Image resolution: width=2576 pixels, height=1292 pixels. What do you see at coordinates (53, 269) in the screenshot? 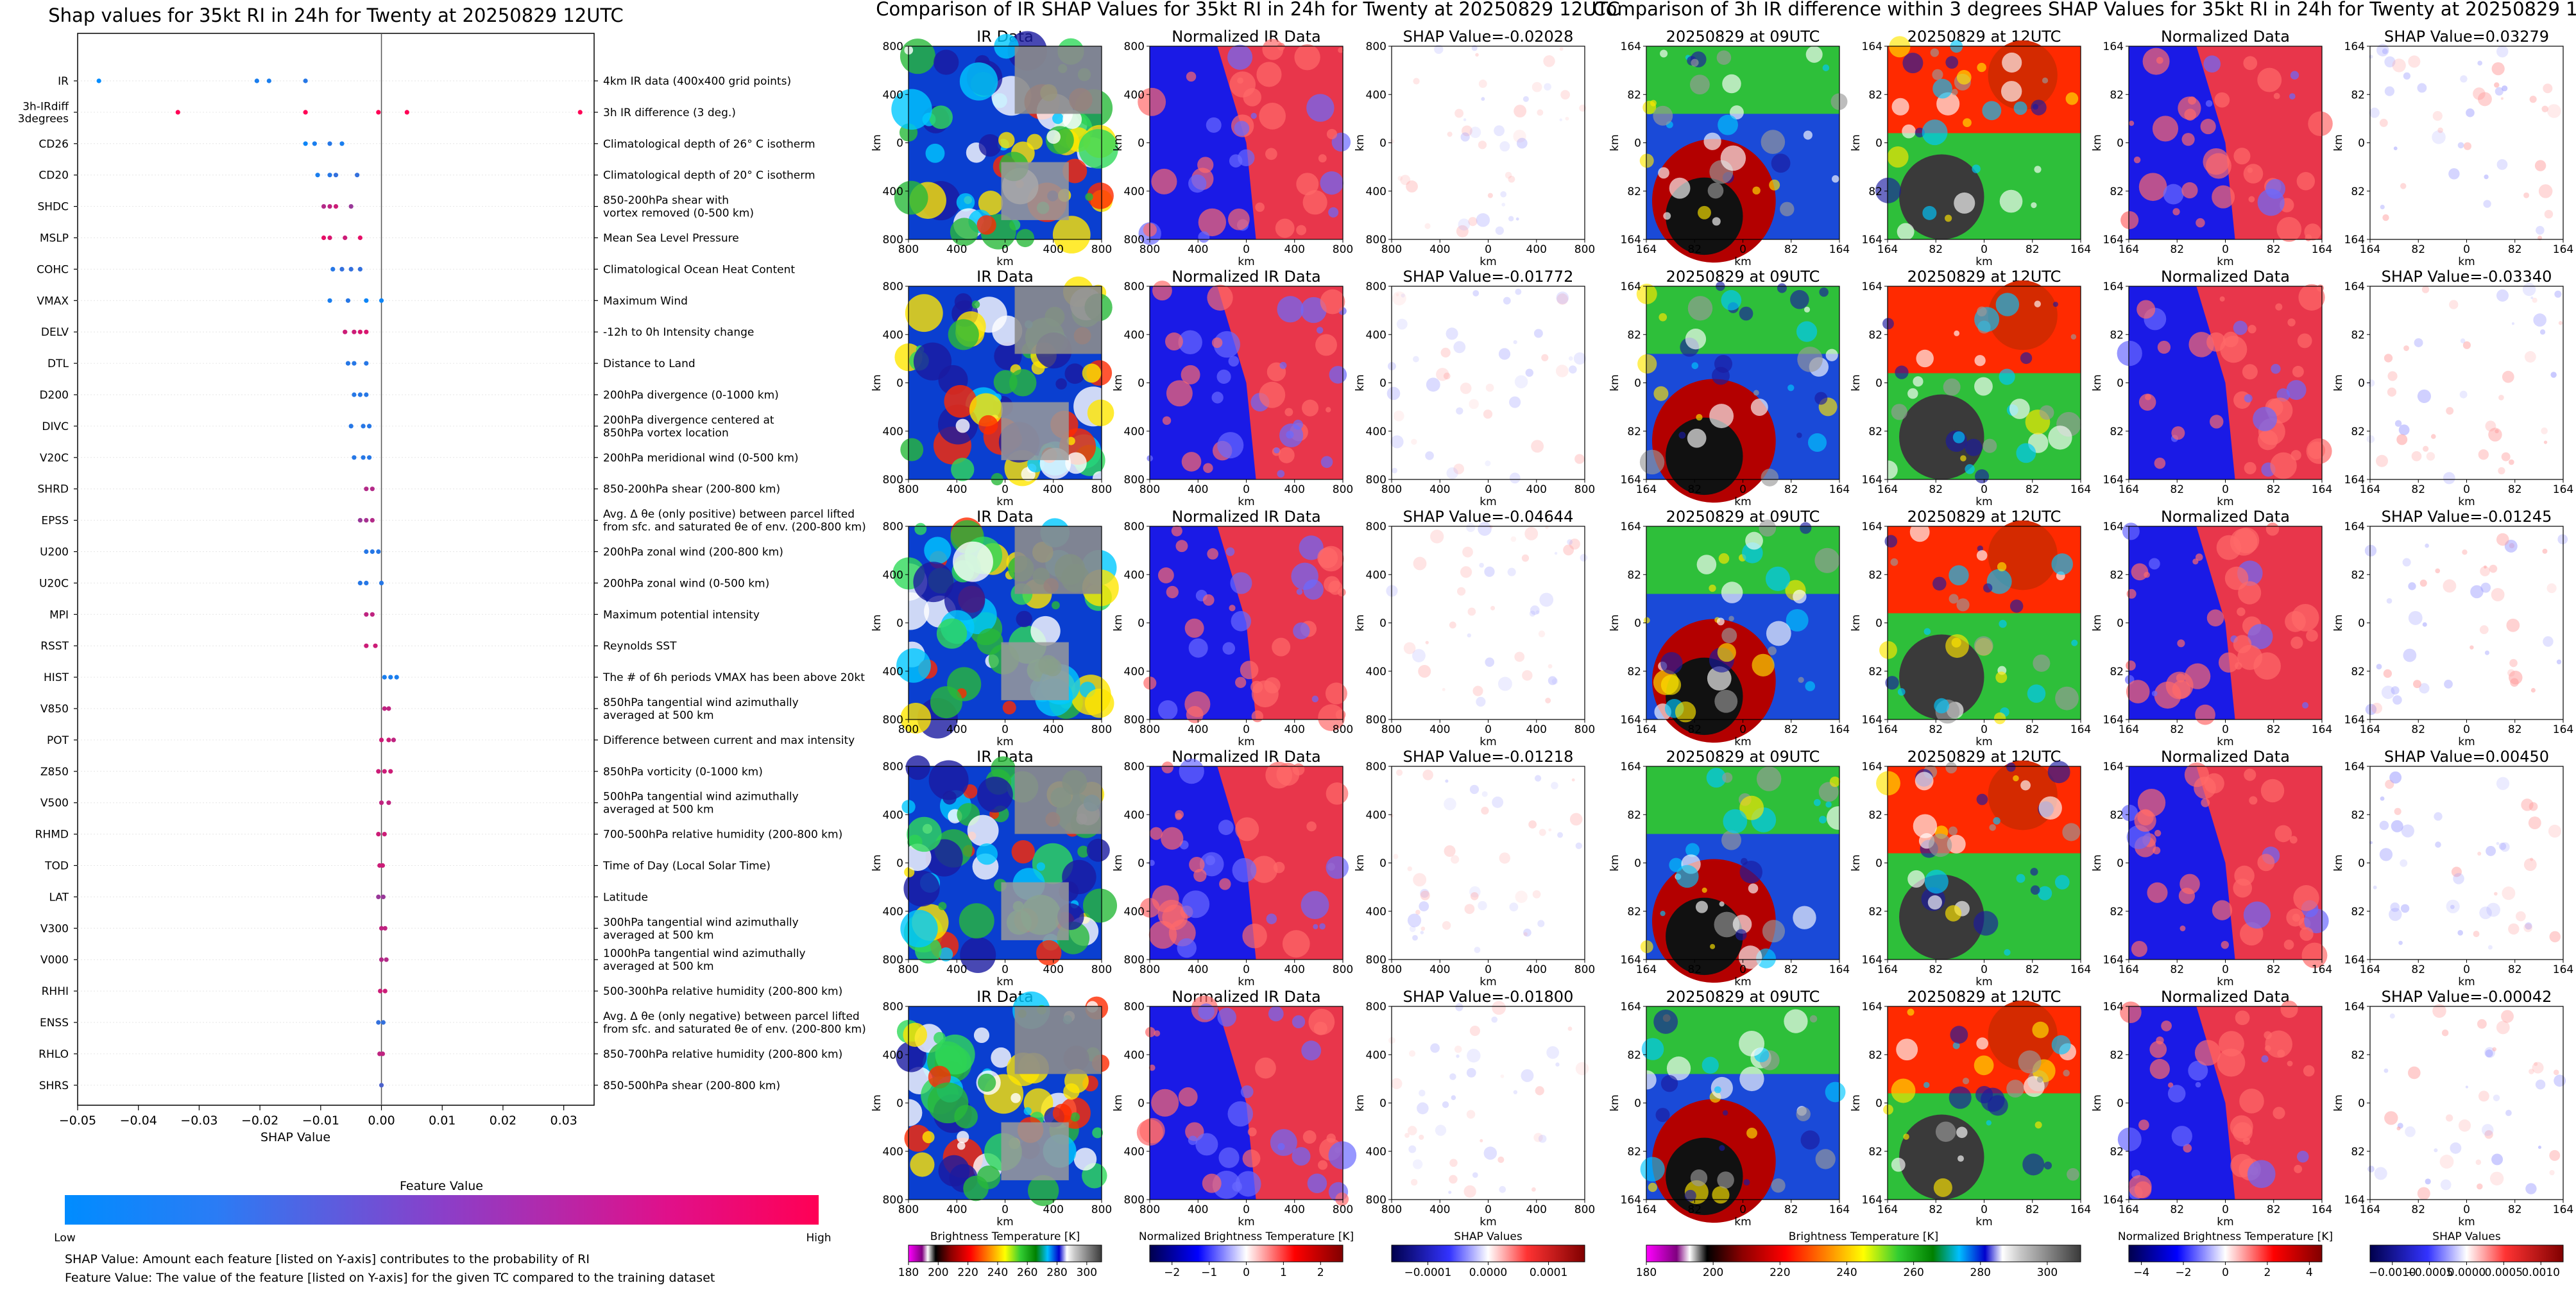
I see `feature-code-label: COHC` at bounding box center [53, 269].